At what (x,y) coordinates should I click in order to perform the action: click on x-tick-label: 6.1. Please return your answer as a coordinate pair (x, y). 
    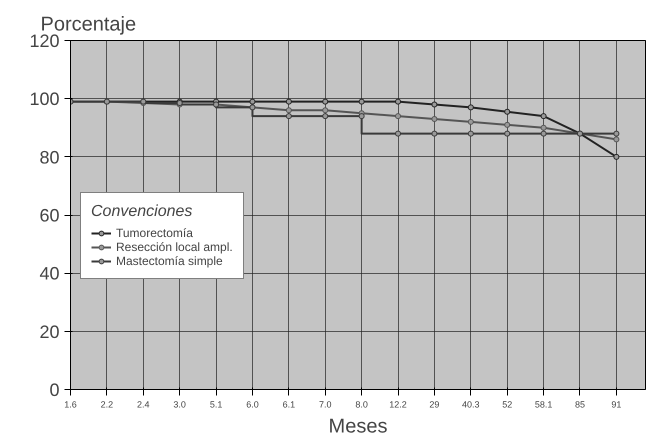
    Looking at the image, I should click on (289, 405).